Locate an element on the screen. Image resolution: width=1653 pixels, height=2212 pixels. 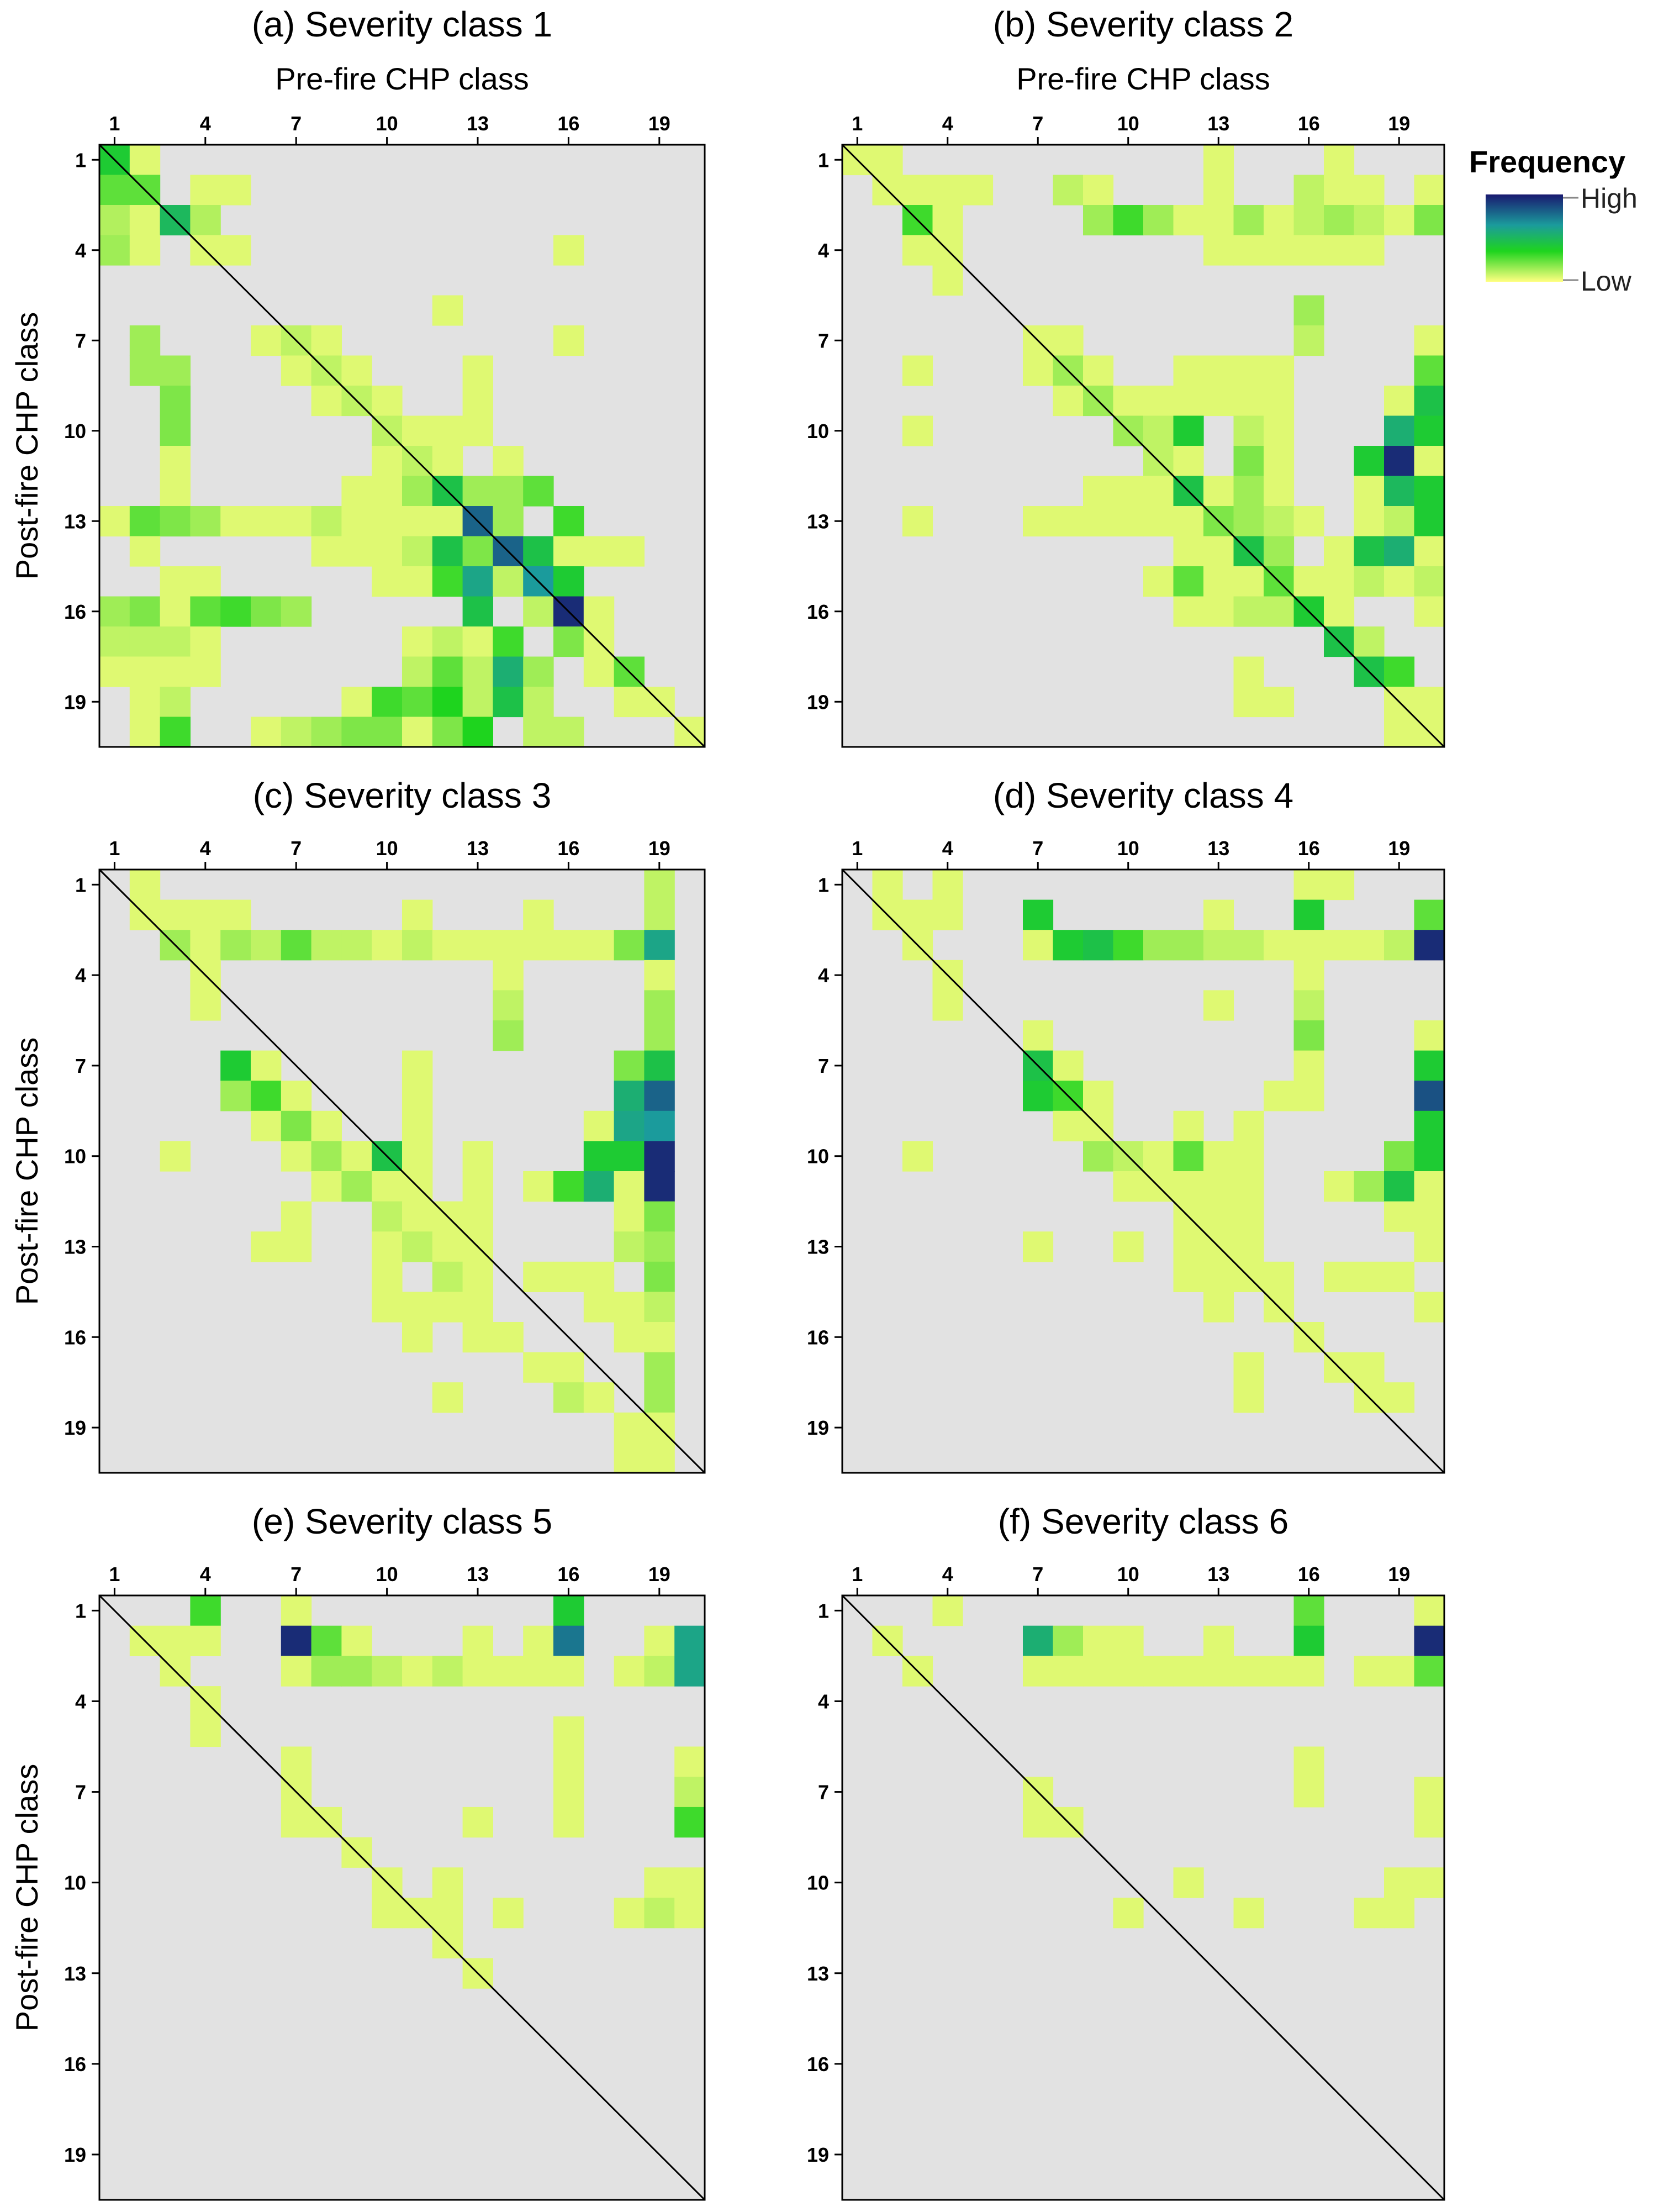
y-tick-label: 1 is located at coordinates (81, 884).